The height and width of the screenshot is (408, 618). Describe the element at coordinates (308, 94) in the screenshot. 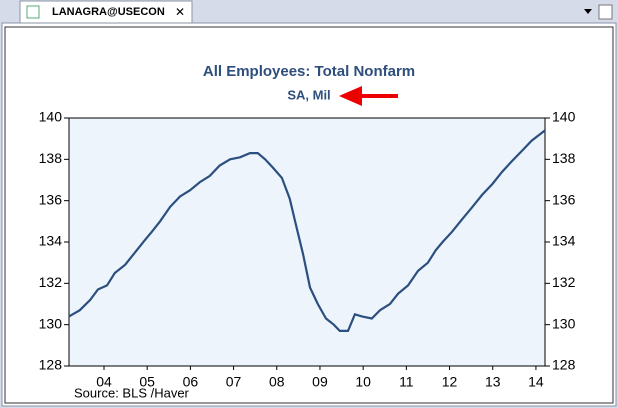

I see `chart-subtitle: SA, Mil` at that location.